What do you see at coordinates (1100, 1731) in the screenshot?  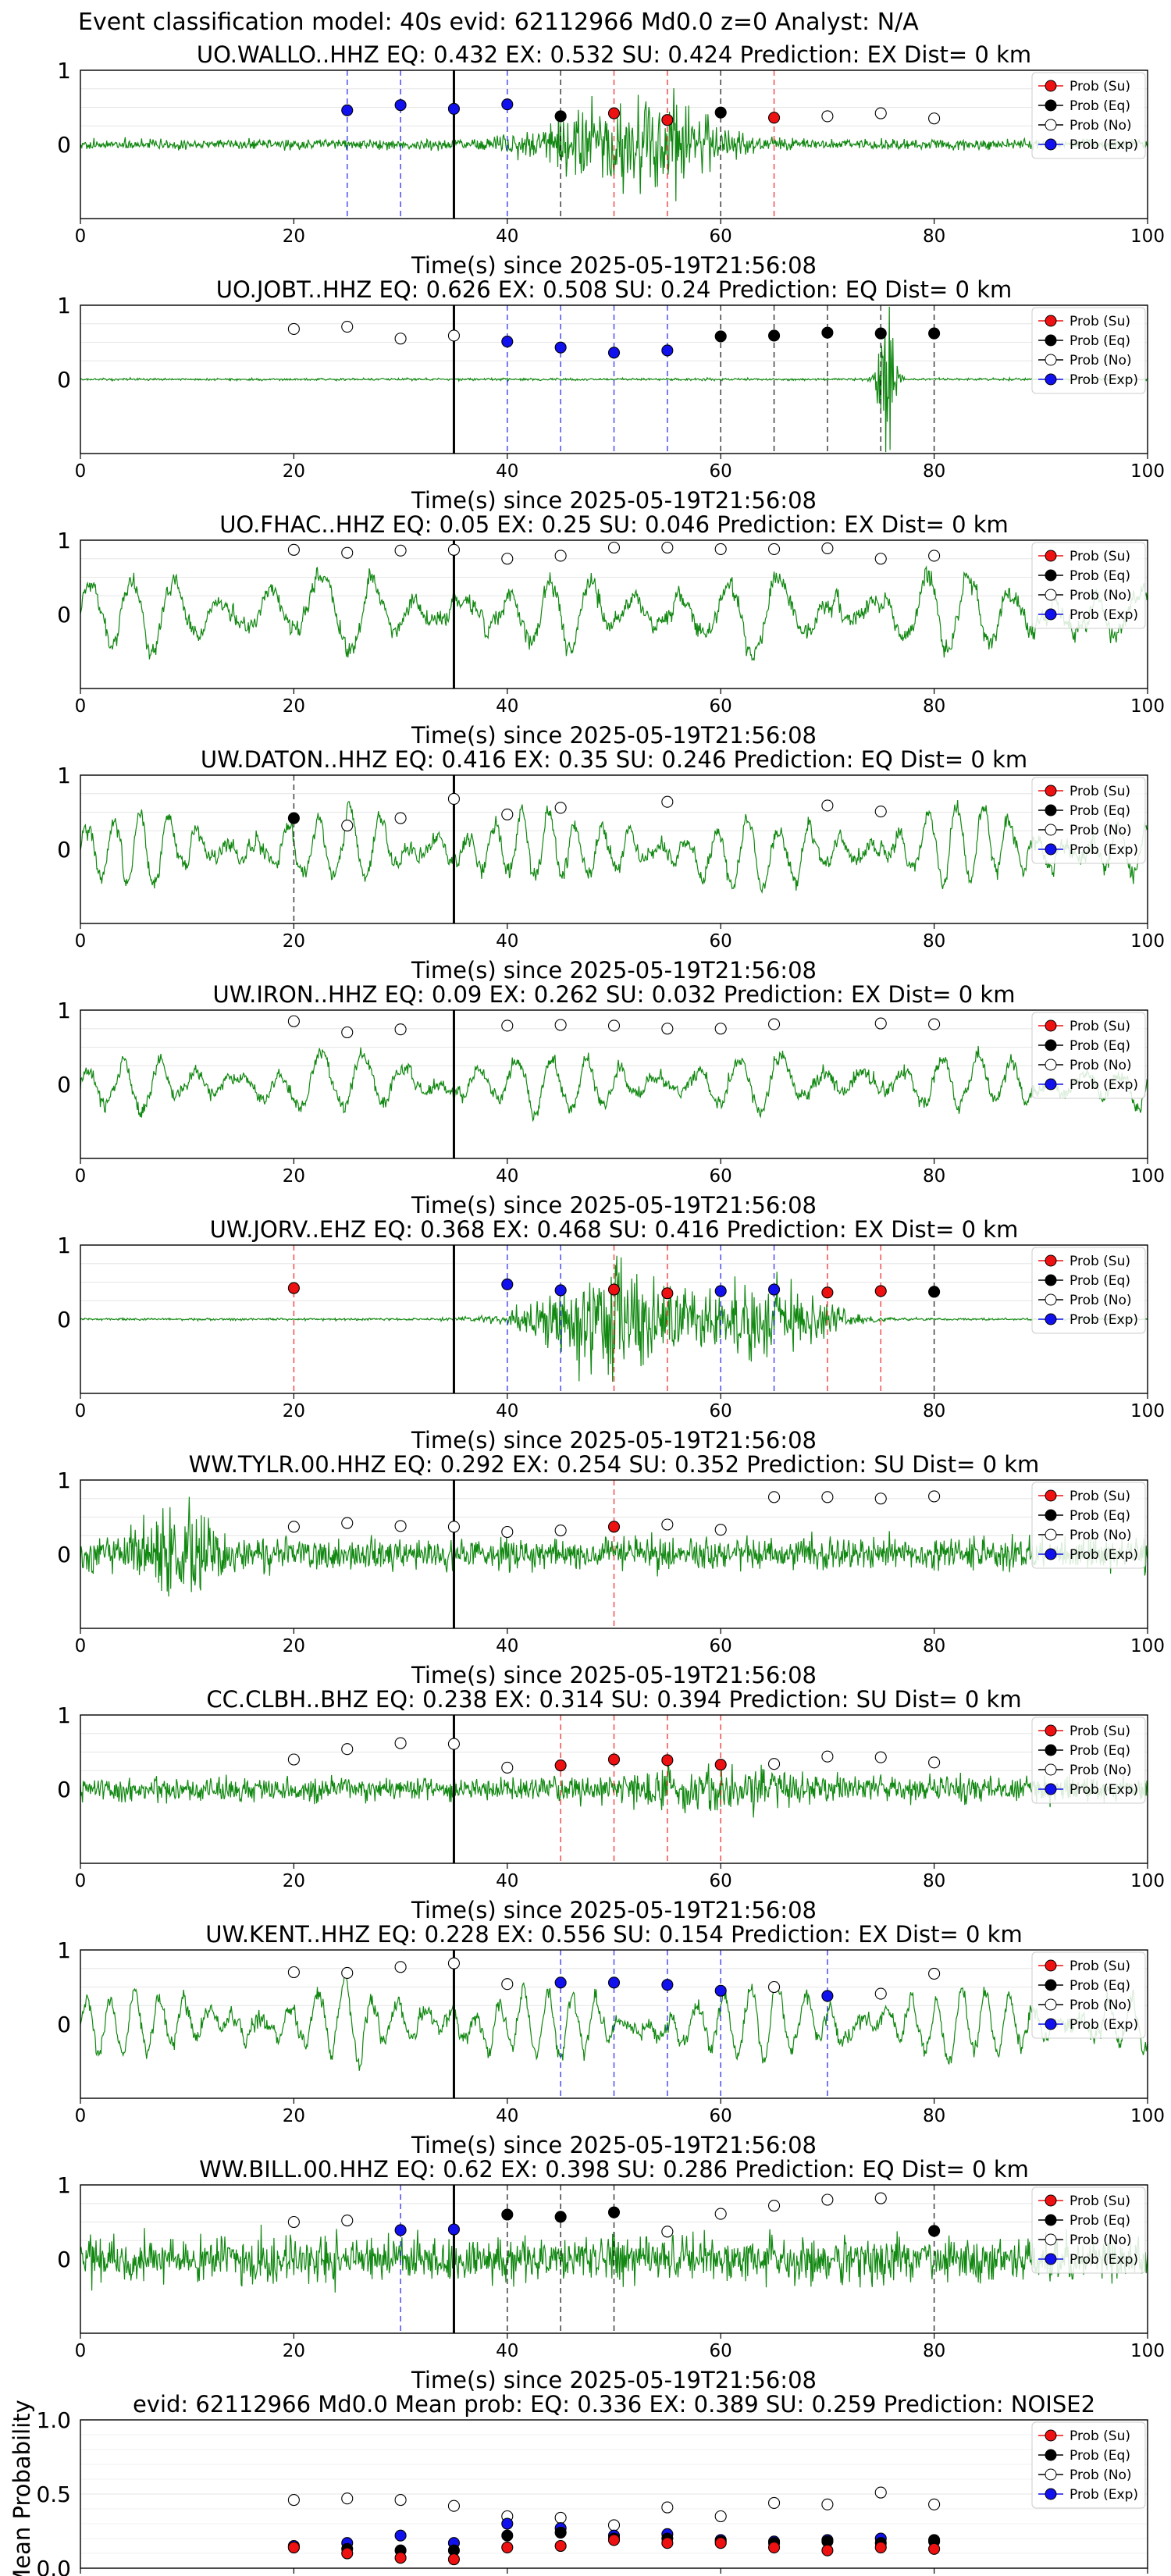 I see `legend-label: Prob (Su)` at bounding box center [1100, 1731].